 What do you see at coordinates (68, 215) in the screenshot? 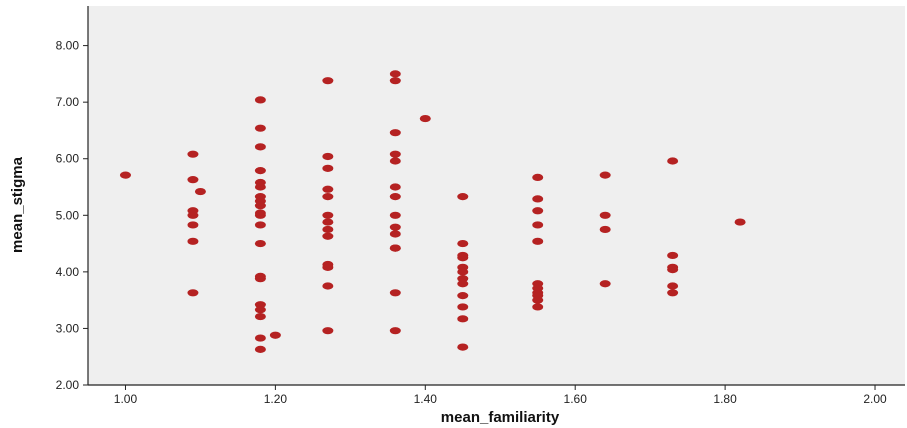
I see `y-tick-label: 5.00` at bounding box center [68, 215].